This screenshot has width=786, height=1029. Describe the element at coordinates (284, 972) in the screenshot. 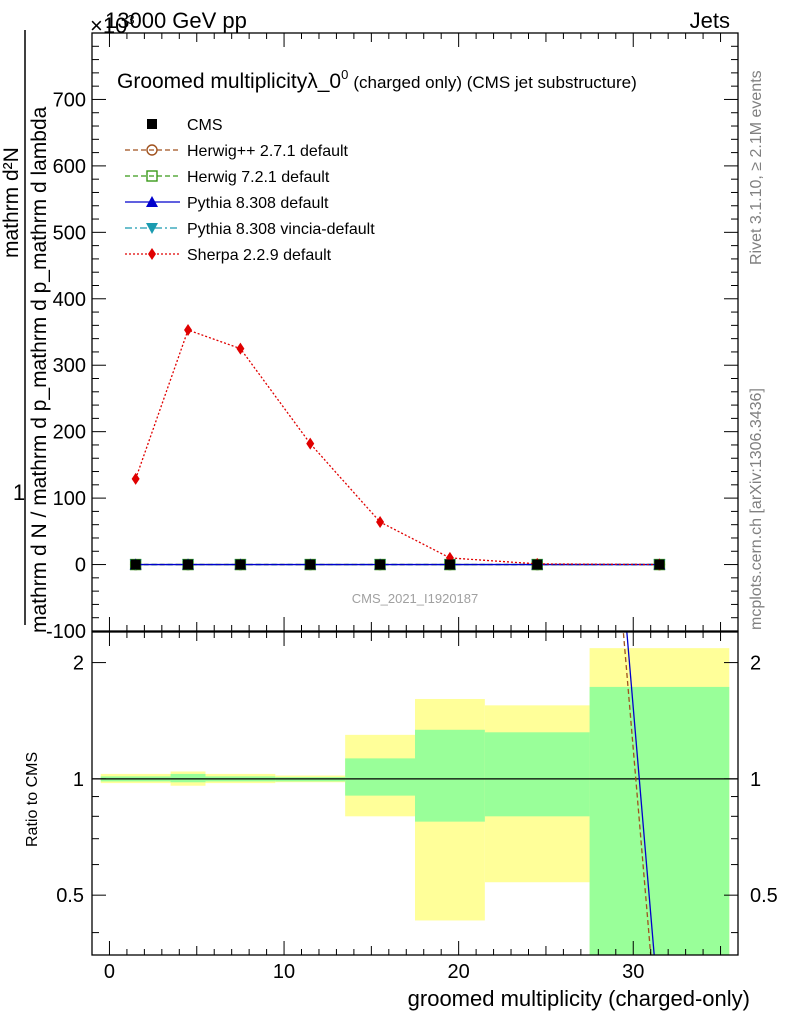

I see `xtick-label: 10` at that location.